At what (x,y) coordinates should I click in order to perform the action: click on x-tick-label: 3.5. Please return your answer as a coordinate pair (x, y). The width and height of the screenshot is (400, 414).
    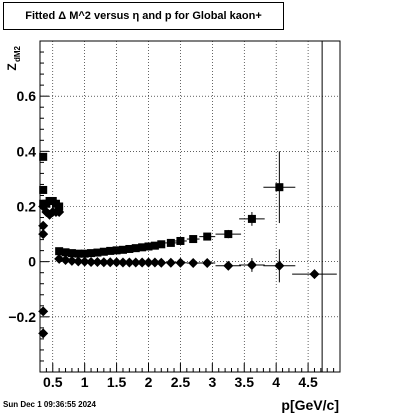
    Looking at the image, I should click on (245, 382).